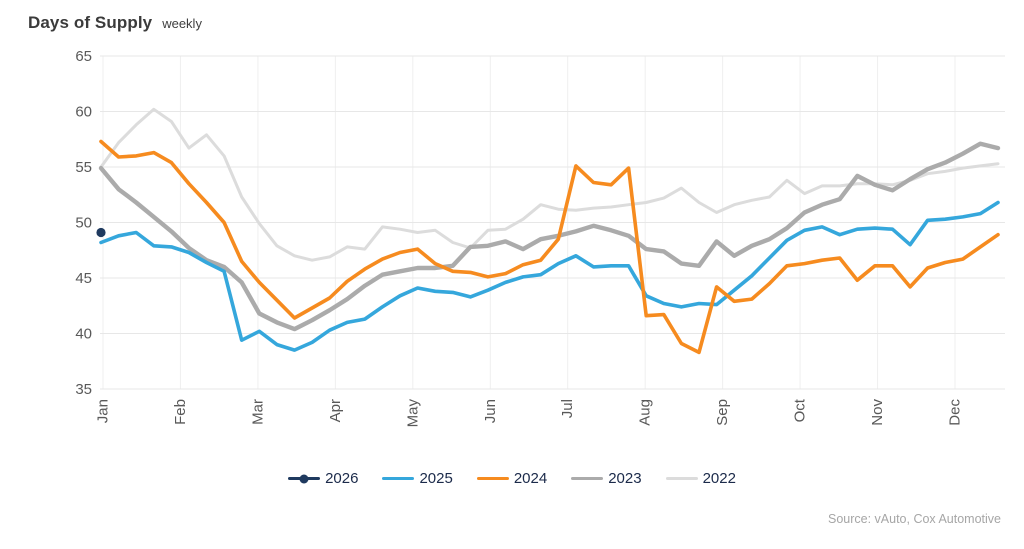 This screenshot has height=549, width=1024. Describe the element at coordinates (625, 478) in the screenshot. I see `legend-label-2023: 2023` at that location.